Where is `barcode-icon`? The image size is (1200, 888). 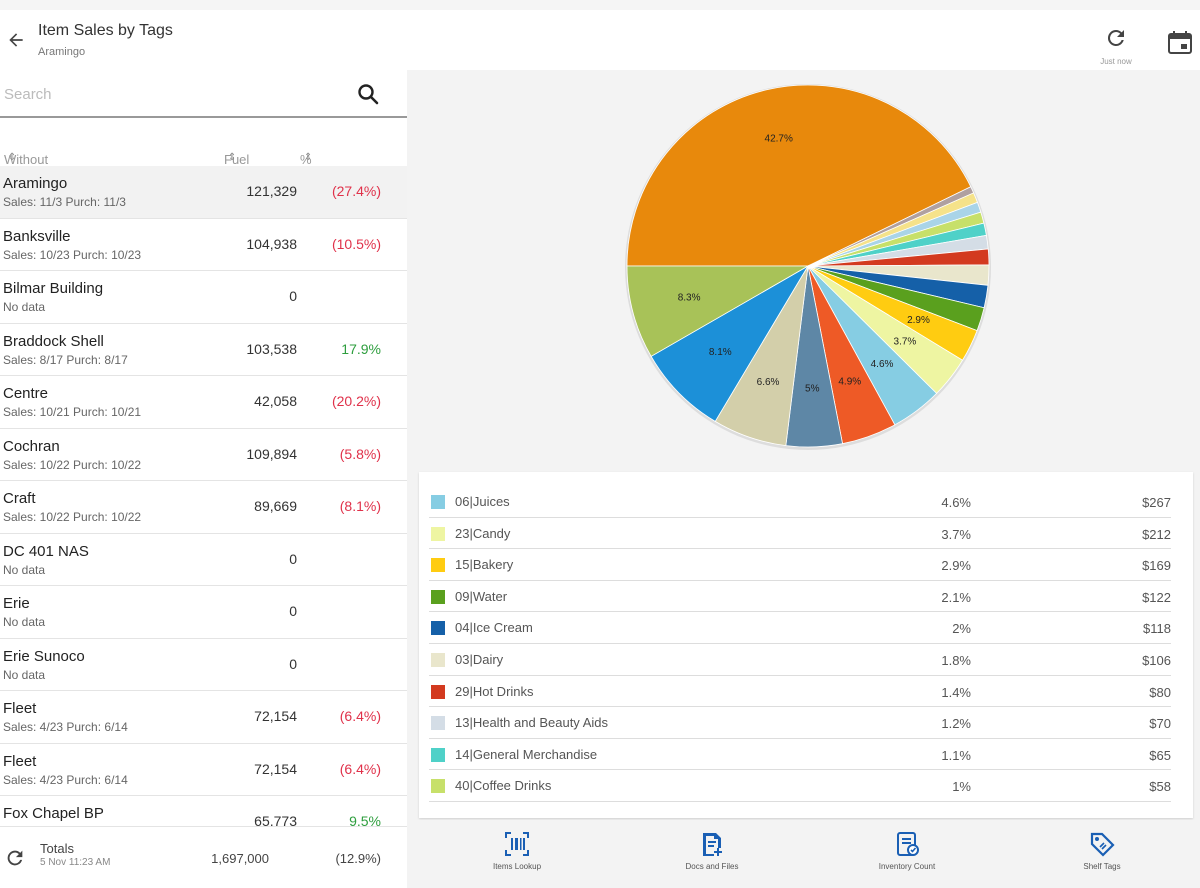
barcode-icon is located at coordinates (517, 844).